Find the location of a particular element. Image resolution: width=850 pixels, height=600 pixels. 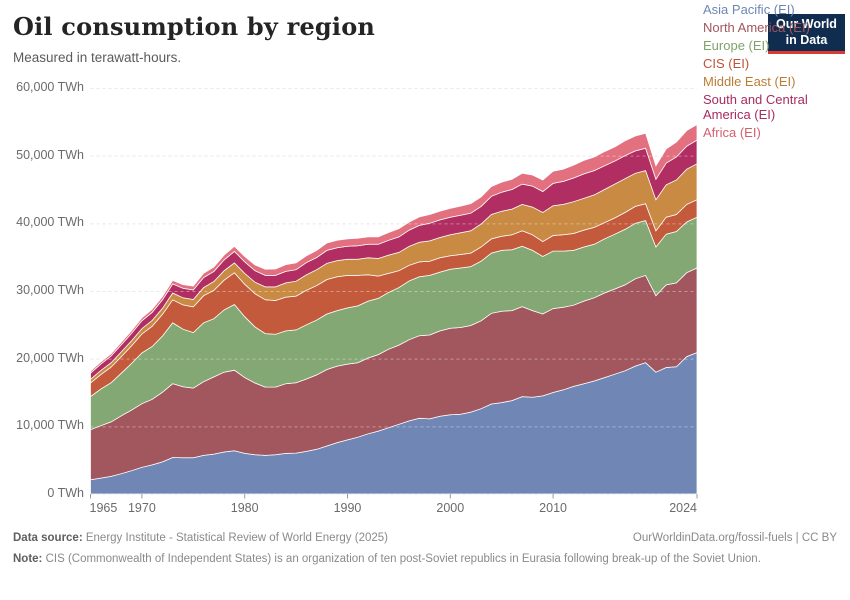

owid-logo: Our World in Data is located at coordinates (806, 34).